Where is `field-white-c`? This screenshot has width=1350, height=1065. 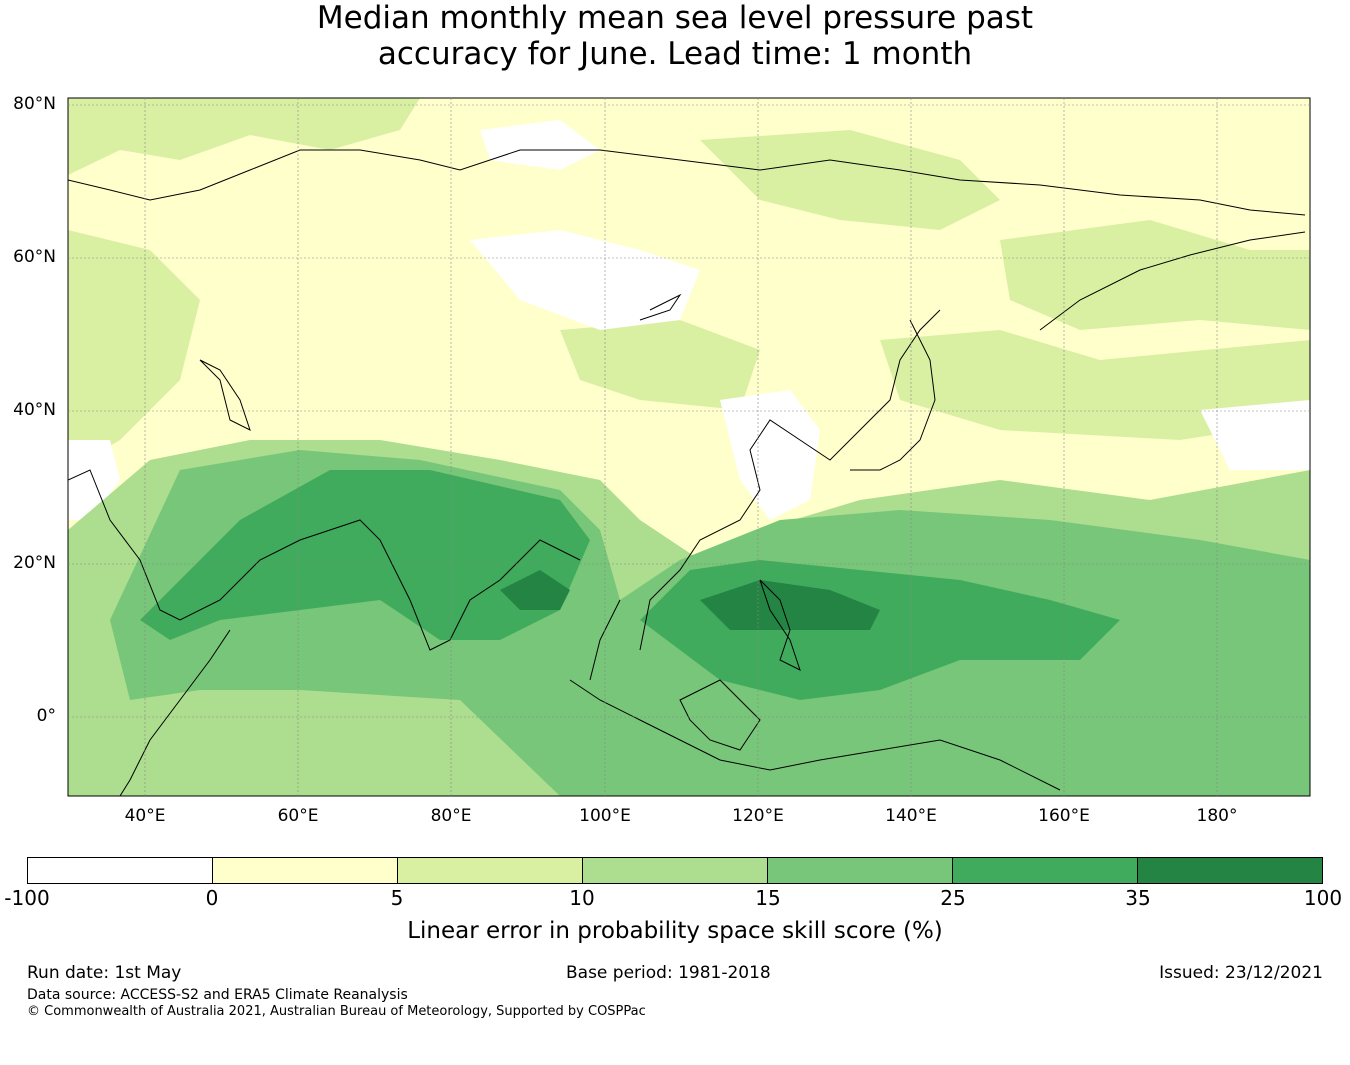 field-white-c is located at coordinates (770, 455).